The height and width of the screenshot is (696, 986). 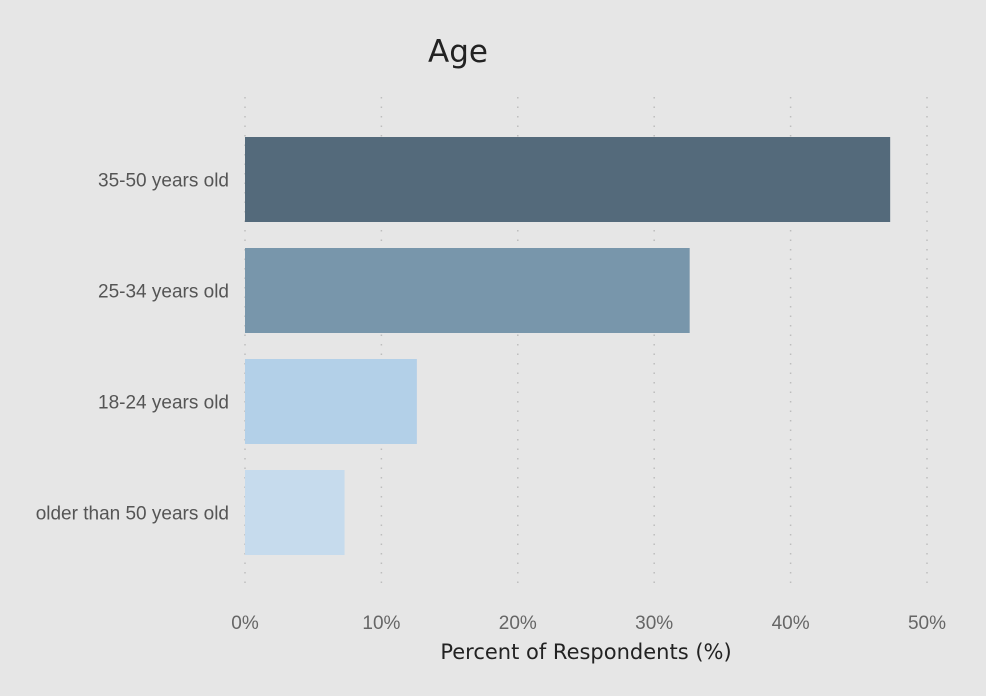 What do you see at coordinates (518, 623) in the screenshot?
I see `x-tick-label-20: 20%` at bounding box center [518, 623].